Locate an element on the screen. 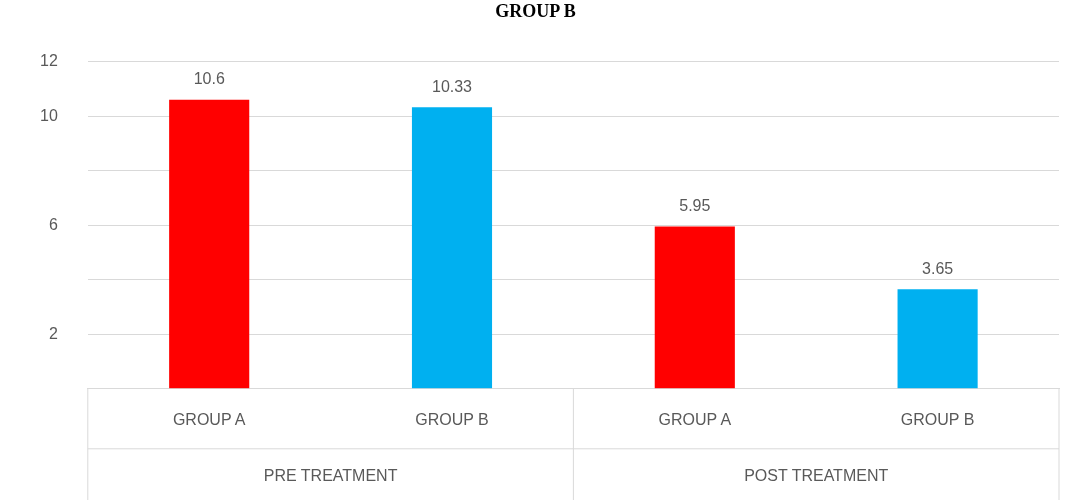 This screenshot has width=1071, height=500. chart-title: GROUP B is located at coordinates (535, 11).